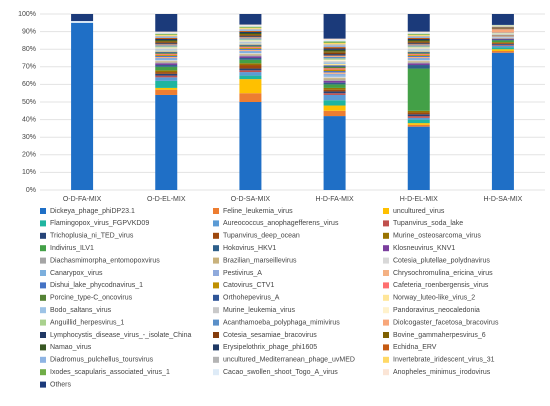 The image size is (550, 406). What do you see at coordinates (439, 335) in the screenshot?
I see `legend-label: Bovine_gammaherpesvirus_6` at bounding box center [439, 335].